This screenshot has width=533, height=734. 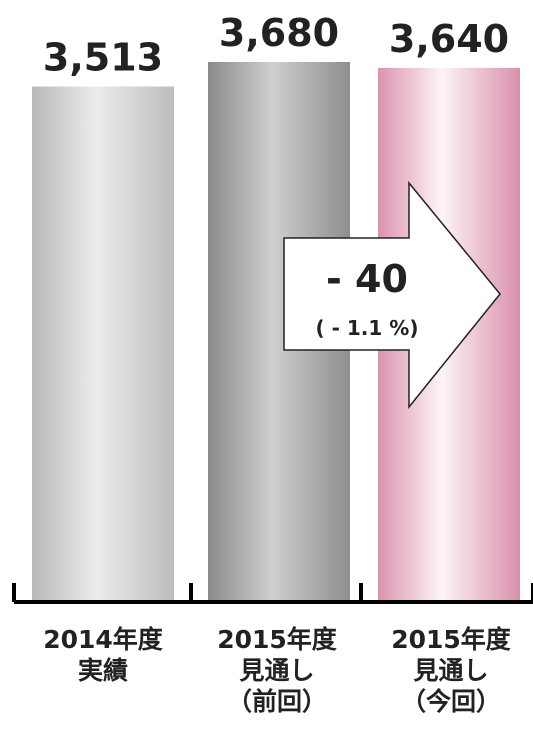 I want to click on category-label-3: 2015年度 見通し （今回）, so click(x=449, y=670).